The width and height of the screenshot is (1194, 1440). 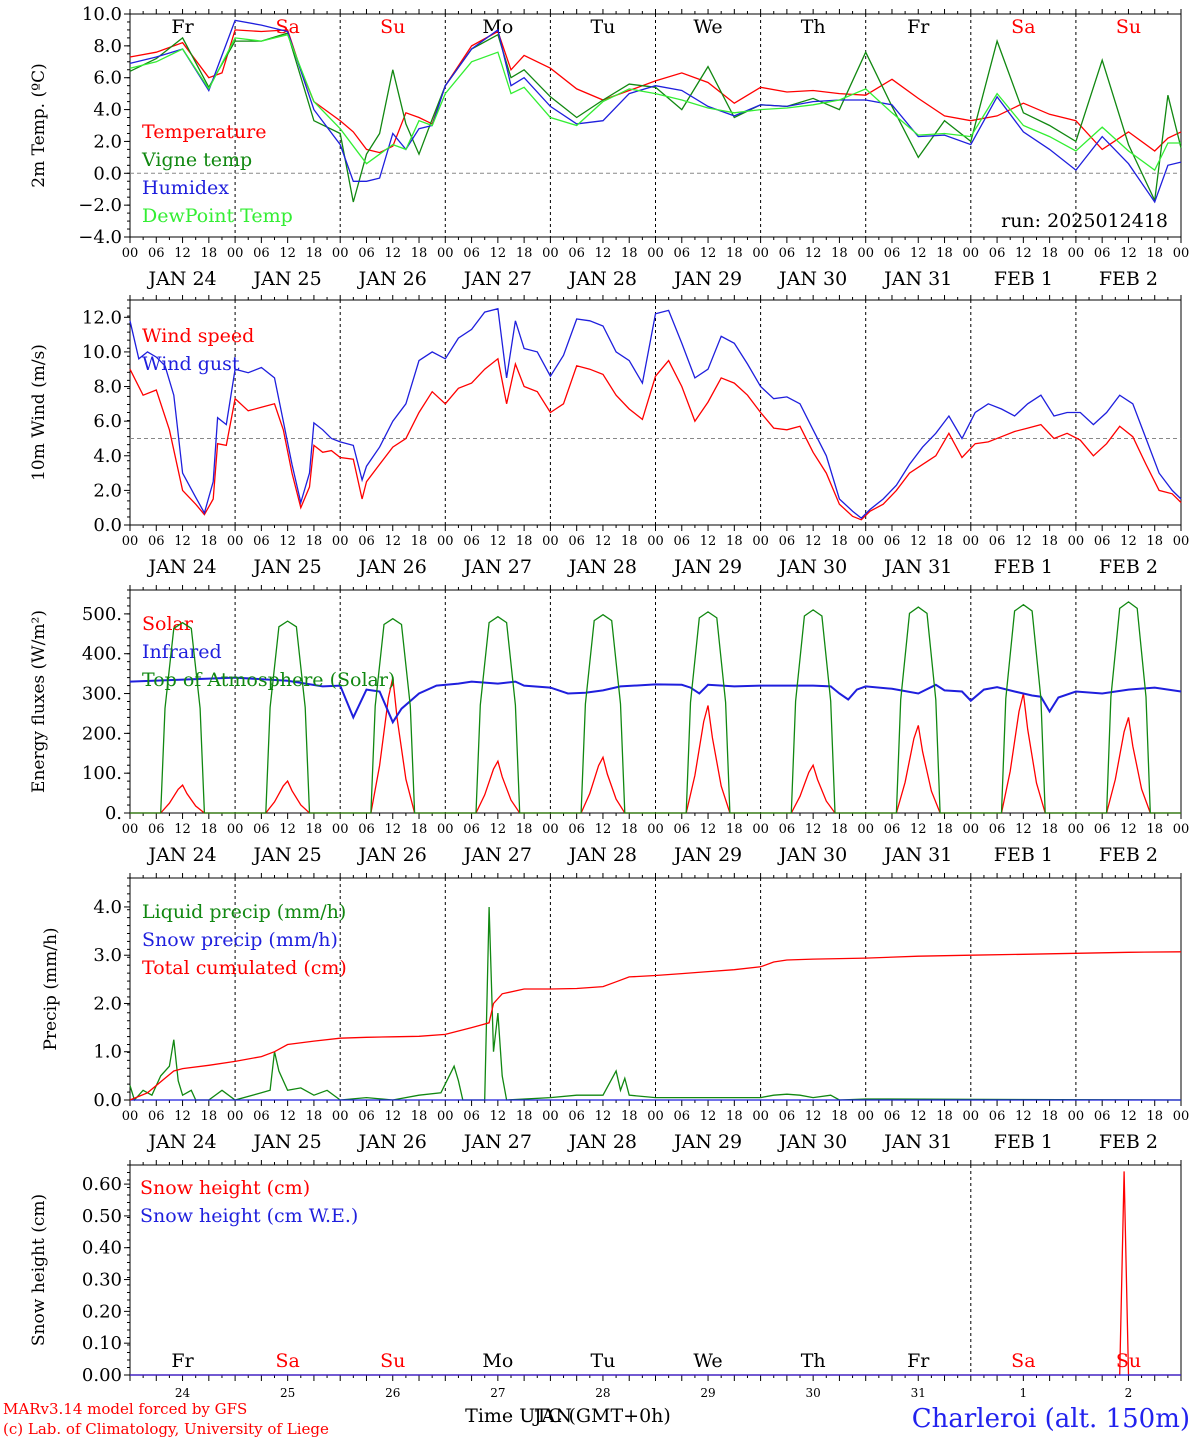 I want to click on y-tick-label: 100., so click(x=102, y=773).